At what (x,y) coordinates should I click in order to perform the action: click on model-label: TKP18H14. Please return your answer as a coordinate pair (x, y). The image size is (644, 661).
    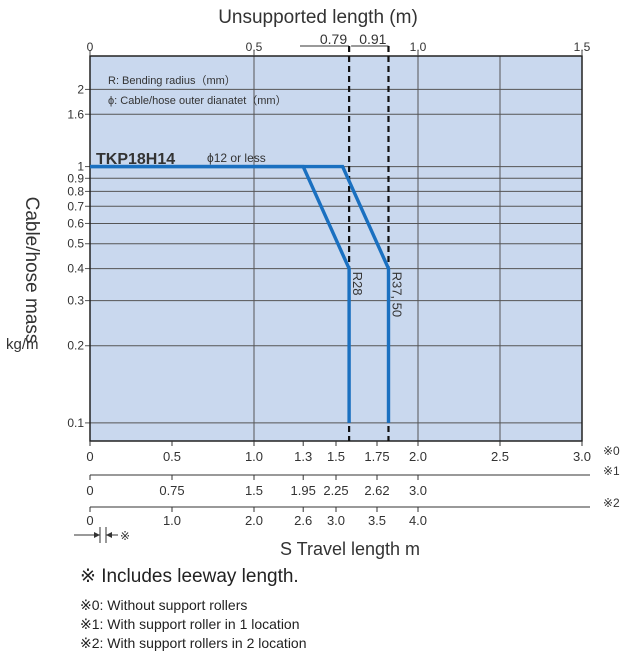
    Looking at the image, I should click on (135, 159).